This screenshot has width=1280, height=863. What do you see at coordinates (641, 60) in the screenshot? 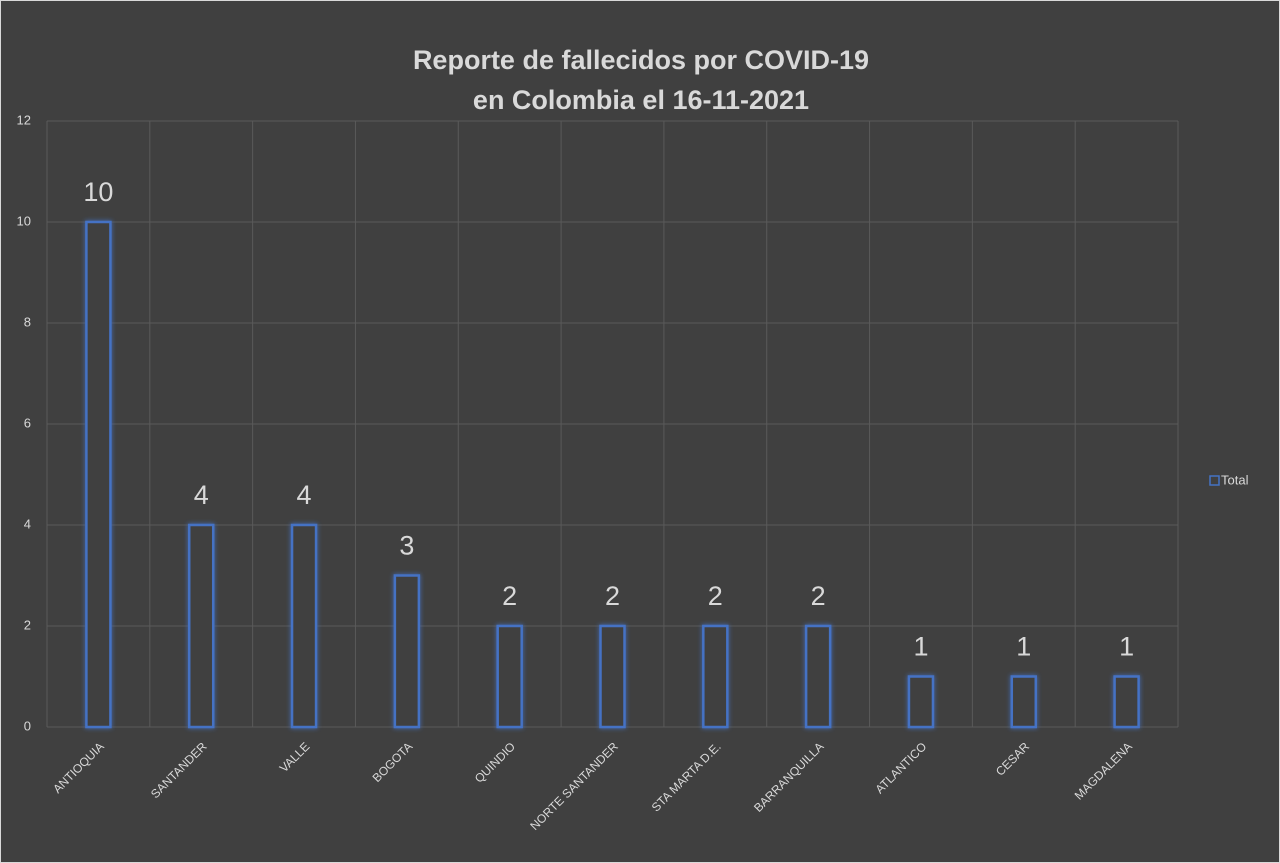
I see `chart-title: Reporte de fallecidos por COVID-19` at bounding box center [641, 60].